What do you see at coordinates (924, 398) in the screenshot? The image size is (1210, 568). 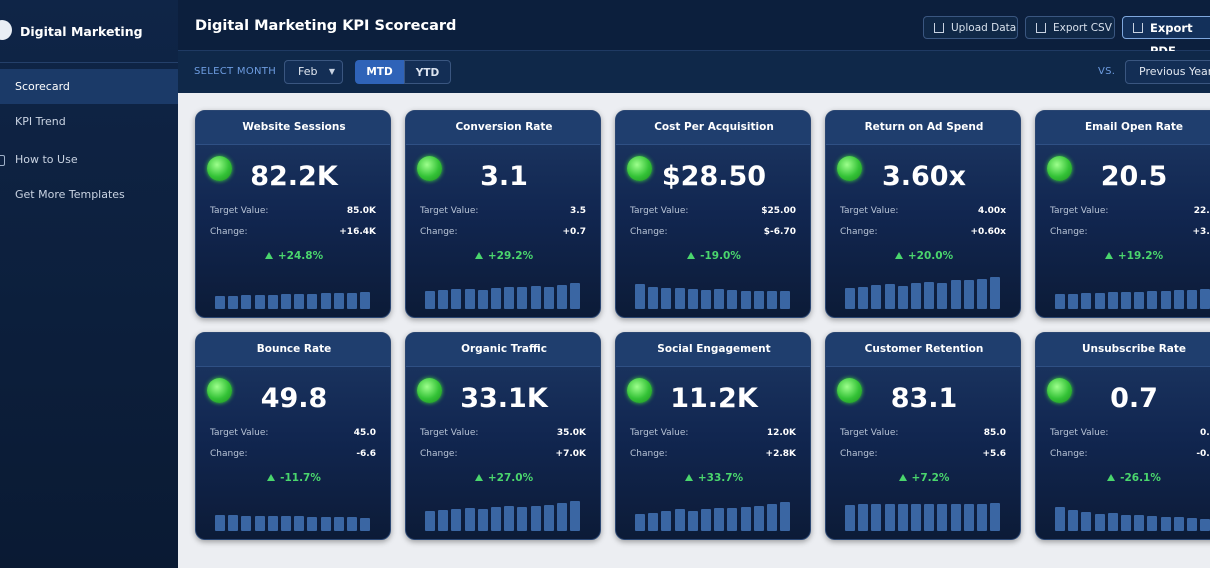 I see `kpi-value: 83.1` at bounding box center [924, 398].